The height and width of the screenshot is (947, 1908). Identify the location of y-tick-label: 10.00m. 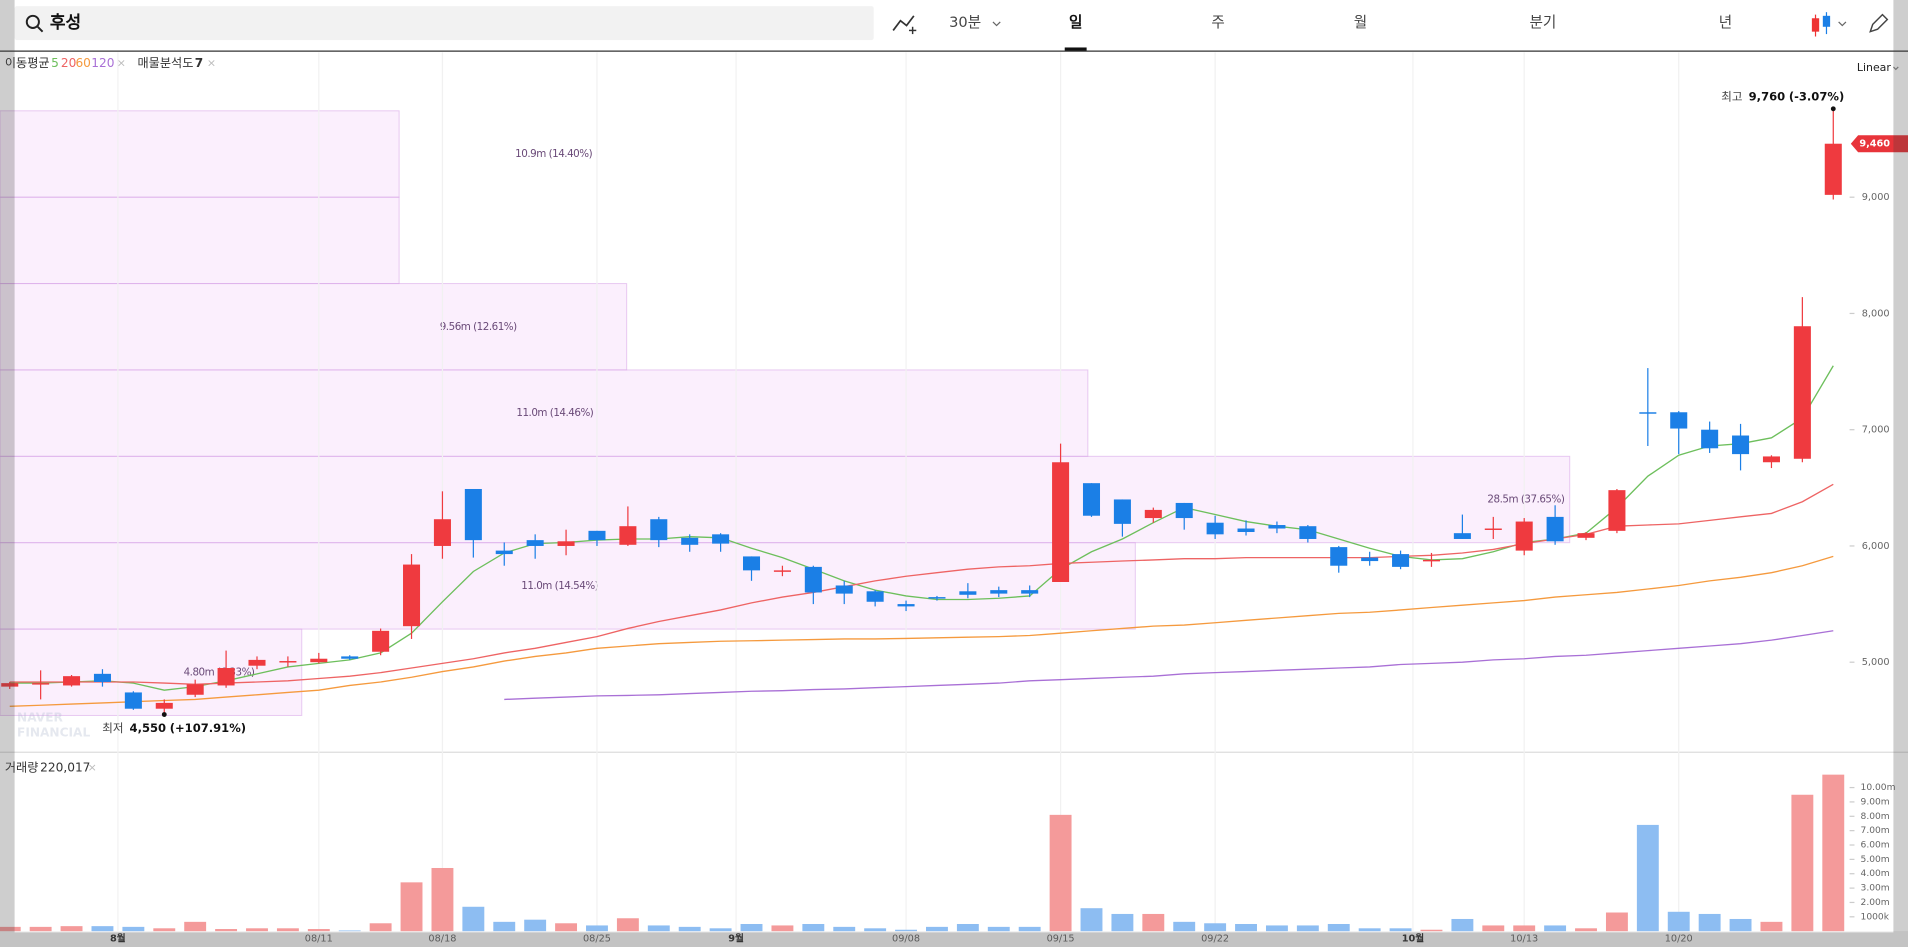
(1878, 788).